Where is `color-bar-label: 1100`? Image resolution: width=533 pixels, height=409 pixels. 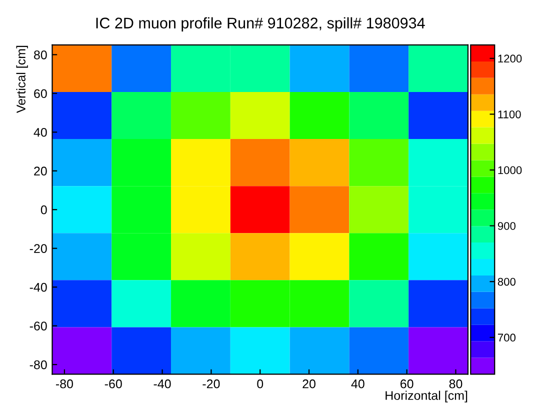 color-bar-label: 1100 is located at coordinates (509, 114).